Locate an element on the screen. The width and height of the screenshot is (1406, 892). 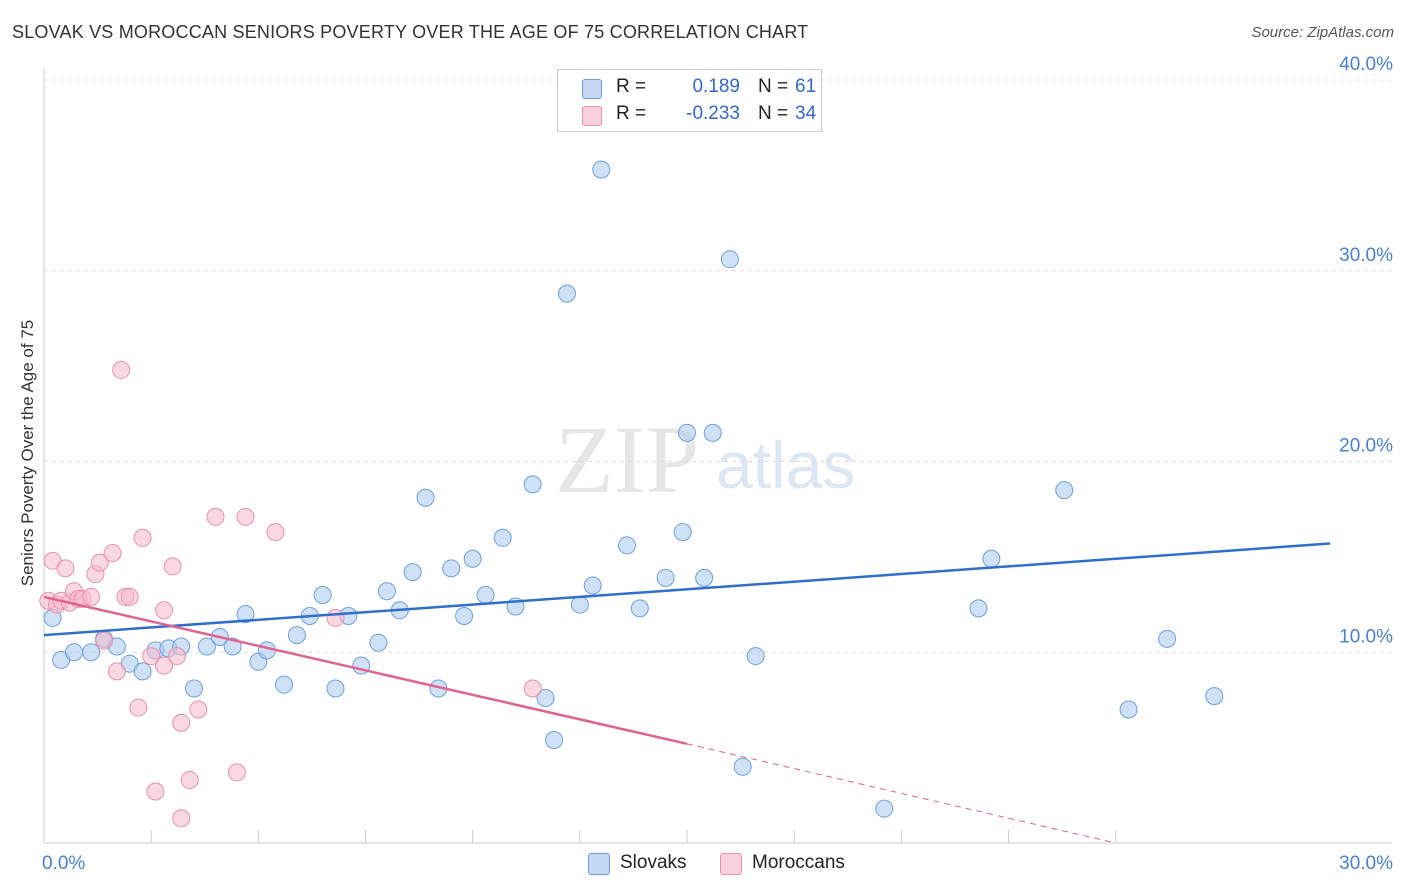
legend-r-value: 0.189 is located at coordinates (716, 86).